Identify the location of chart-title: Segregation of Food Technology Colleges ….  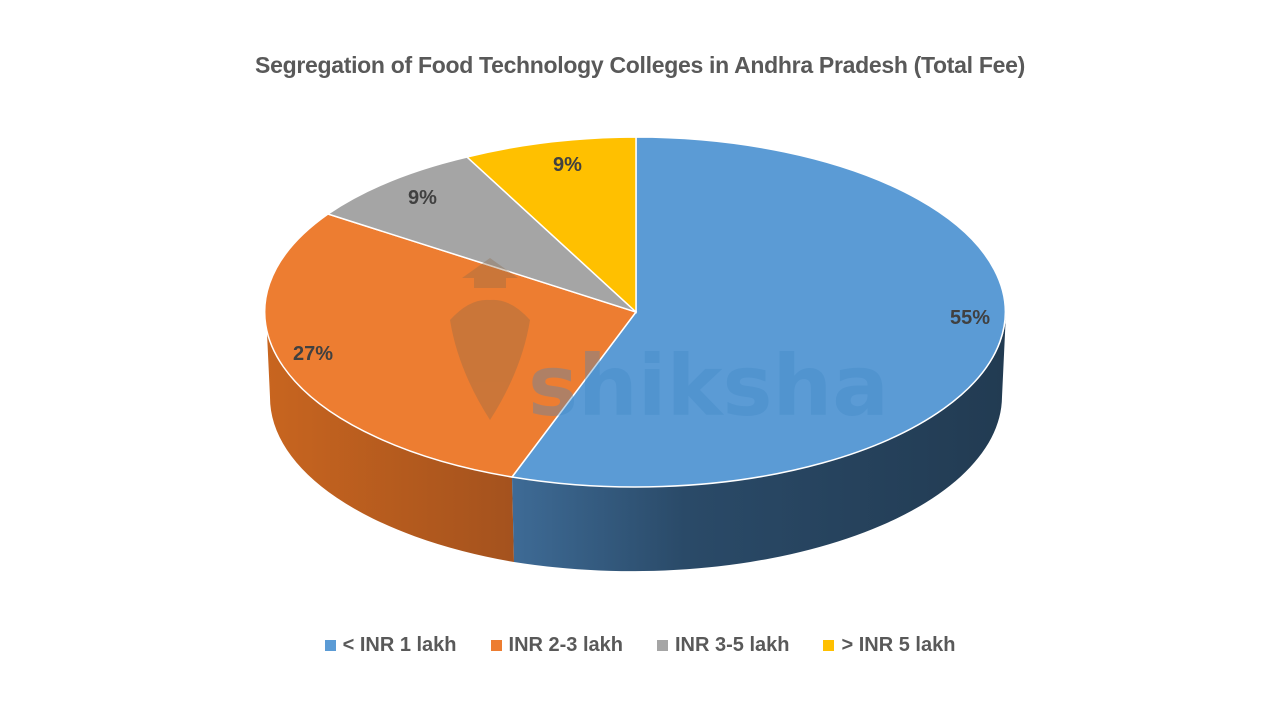
(640, 65).